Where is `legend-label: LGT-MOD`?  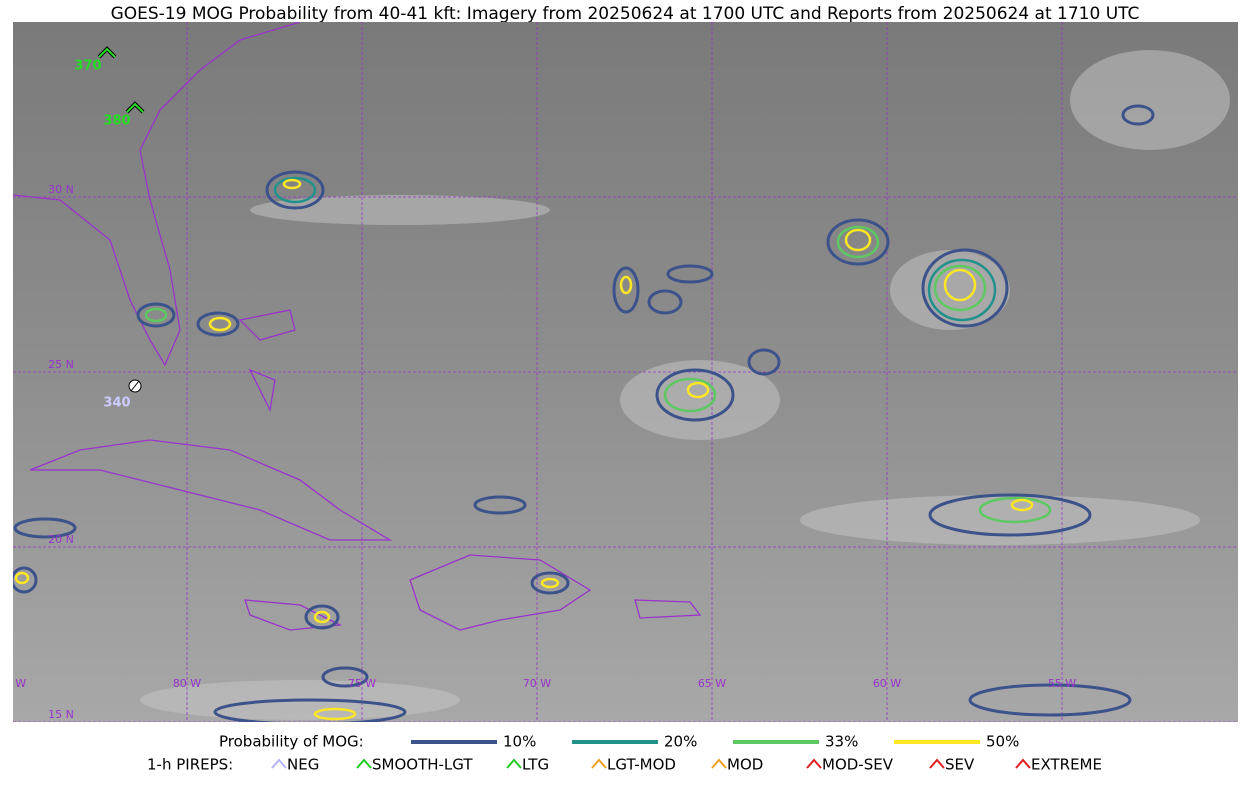 legend-label: LGT-MOD is located at coordinates (641, 765).